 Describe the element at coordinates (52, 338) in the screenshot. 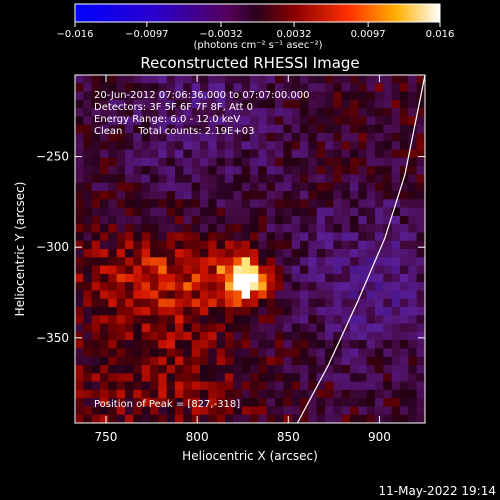

I see `y-tick-label: −350` at that location.